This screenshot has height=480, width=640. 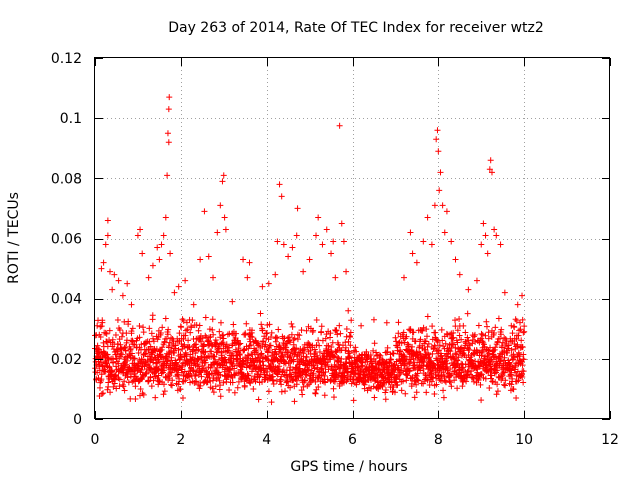 What do you see at coordinates (610, 440) in the screenshot?
I see `x-tick-label: 12` at bounding box center [610, 440].